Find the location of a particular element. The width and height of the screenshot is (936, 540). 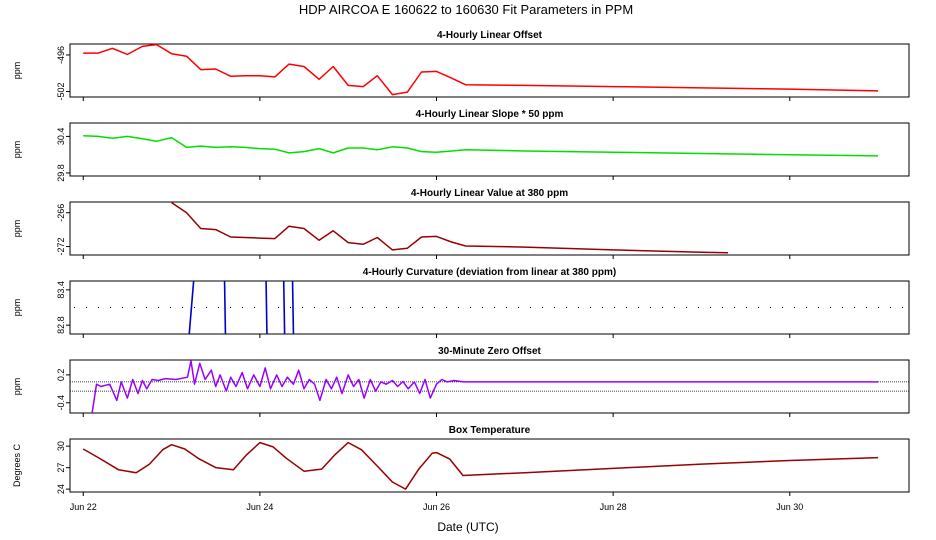

x-tick-label: Jun 28 is located at coordinates (613, 507).